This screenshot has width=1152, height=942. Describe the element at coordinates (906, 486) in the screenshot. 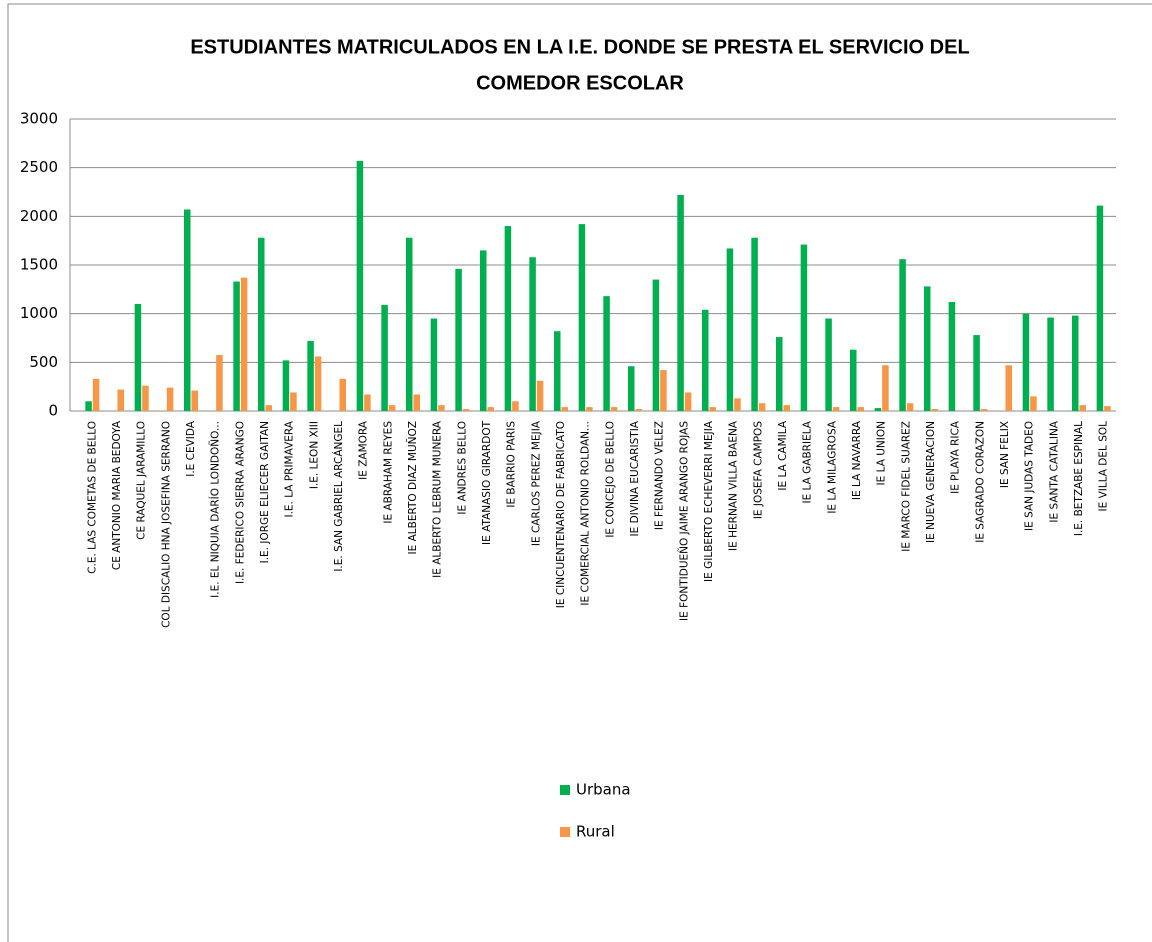

I see `x-tick-label: IE MARCO FIDEL SUAREZ` at that location.